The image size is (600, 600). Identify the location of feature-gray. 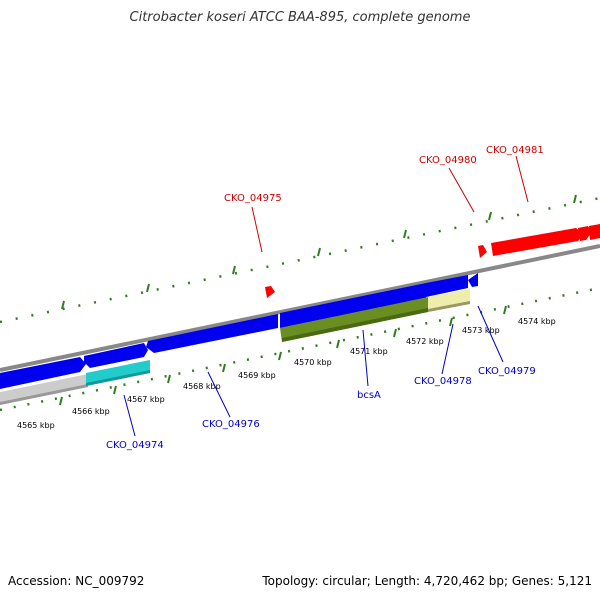
(44, 389).